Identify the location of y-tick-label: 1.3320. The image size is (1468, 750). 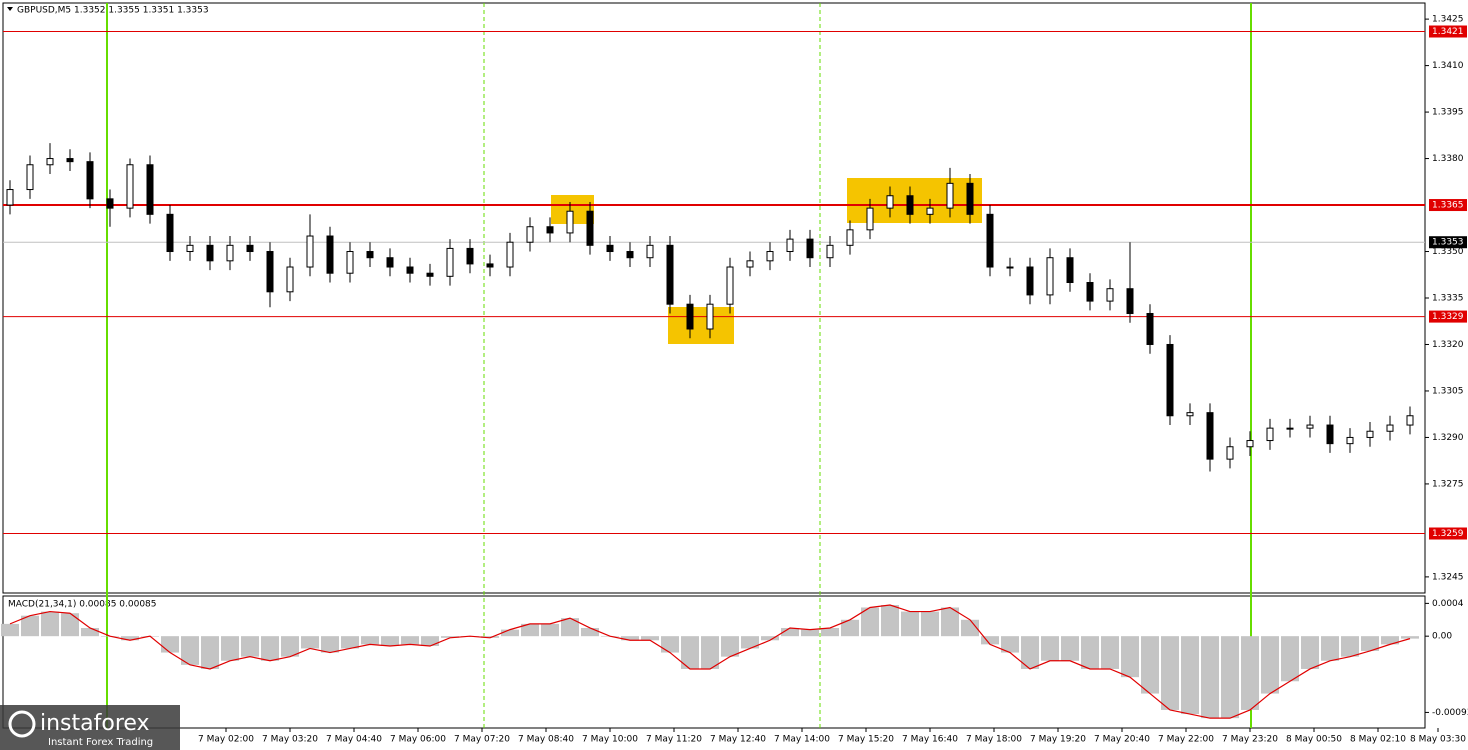
(1448, 345).